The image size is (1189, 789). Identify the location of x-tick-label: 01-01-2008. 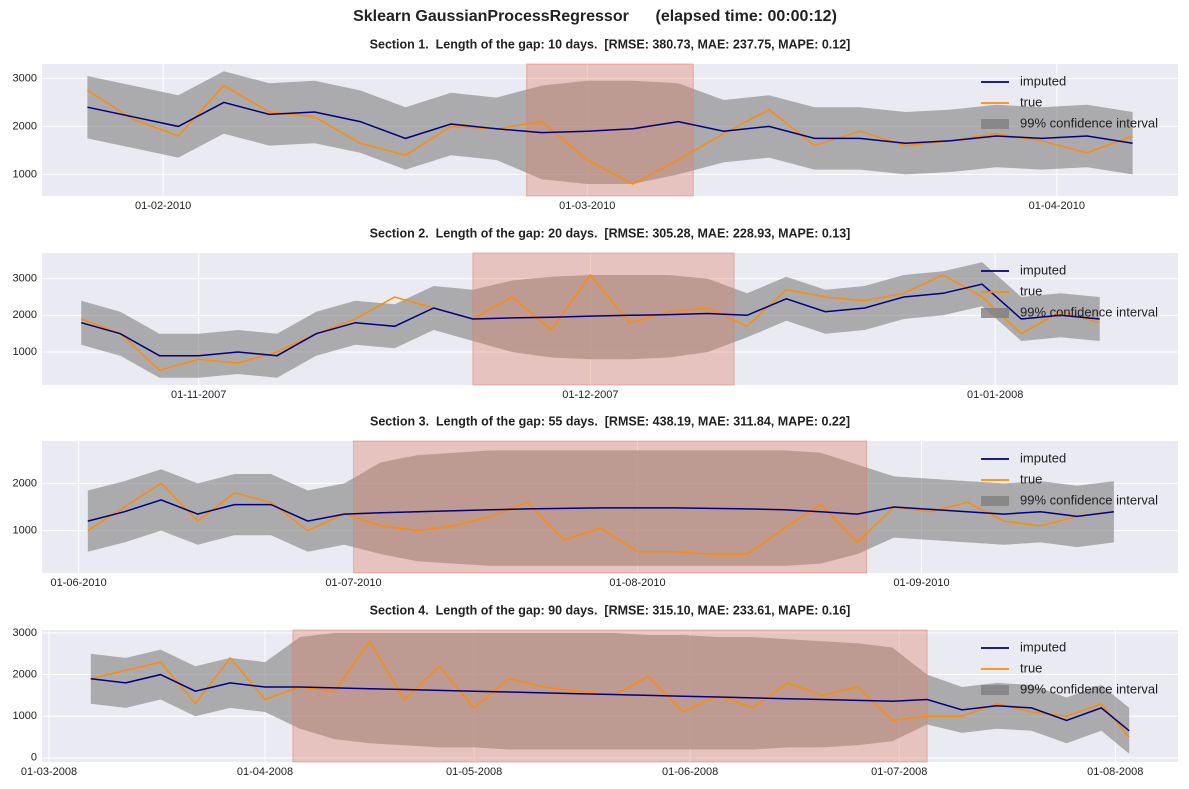
(995, 395).